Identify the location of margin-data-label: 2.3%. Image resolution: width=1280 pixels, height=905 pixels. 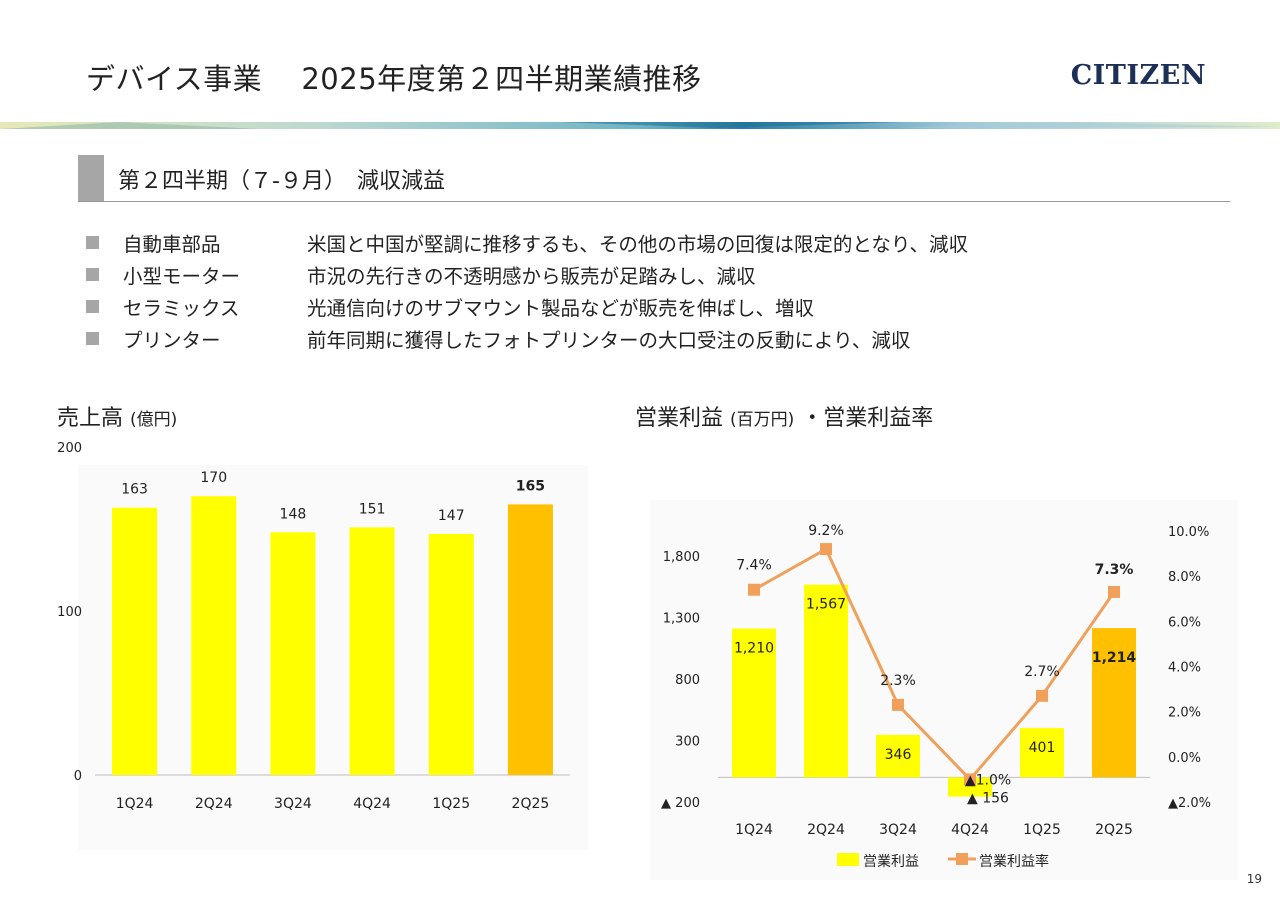
(898, 681).